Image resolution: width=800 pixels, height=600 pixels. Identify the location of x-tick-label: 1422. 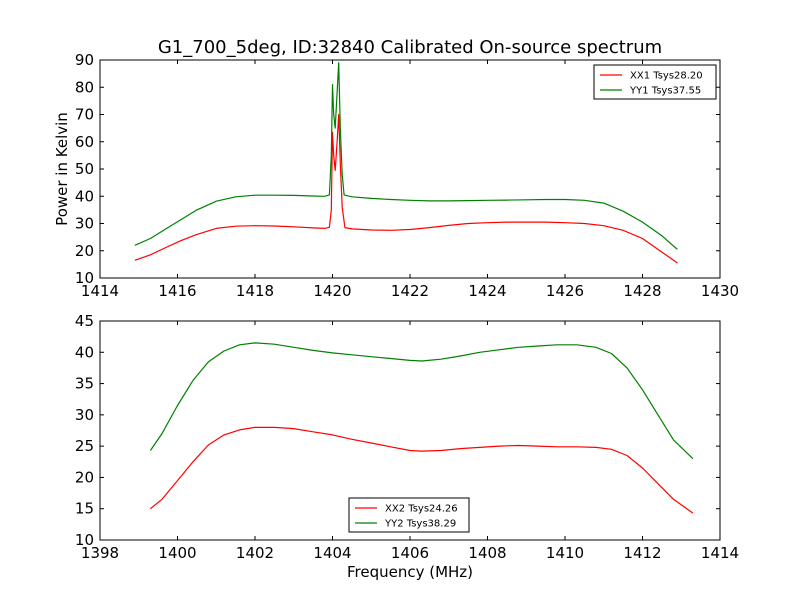
(410, 291).